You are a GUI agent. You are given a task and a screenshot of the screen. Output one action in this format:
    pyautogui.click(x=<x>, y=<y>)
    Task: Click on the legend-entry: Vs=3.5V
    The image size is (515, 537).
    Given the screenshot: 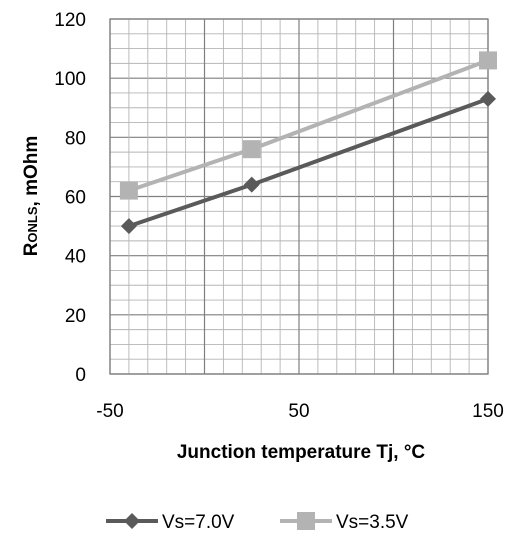 What is the action you would take?
    pyautogui.click(x=344, y=522)
    